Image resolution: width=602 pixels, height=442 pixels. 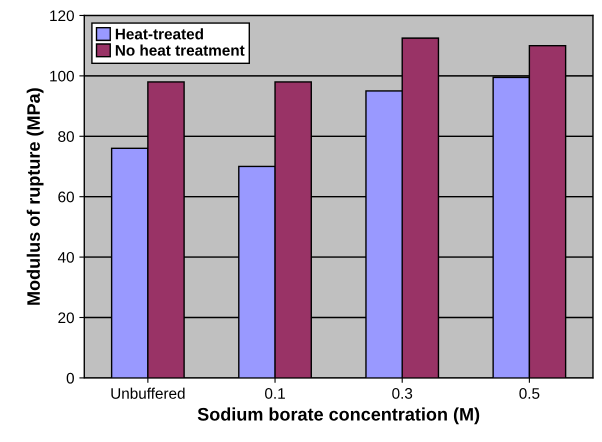 I want to click on y-tick-label: 60, so click(x=66, y=197).